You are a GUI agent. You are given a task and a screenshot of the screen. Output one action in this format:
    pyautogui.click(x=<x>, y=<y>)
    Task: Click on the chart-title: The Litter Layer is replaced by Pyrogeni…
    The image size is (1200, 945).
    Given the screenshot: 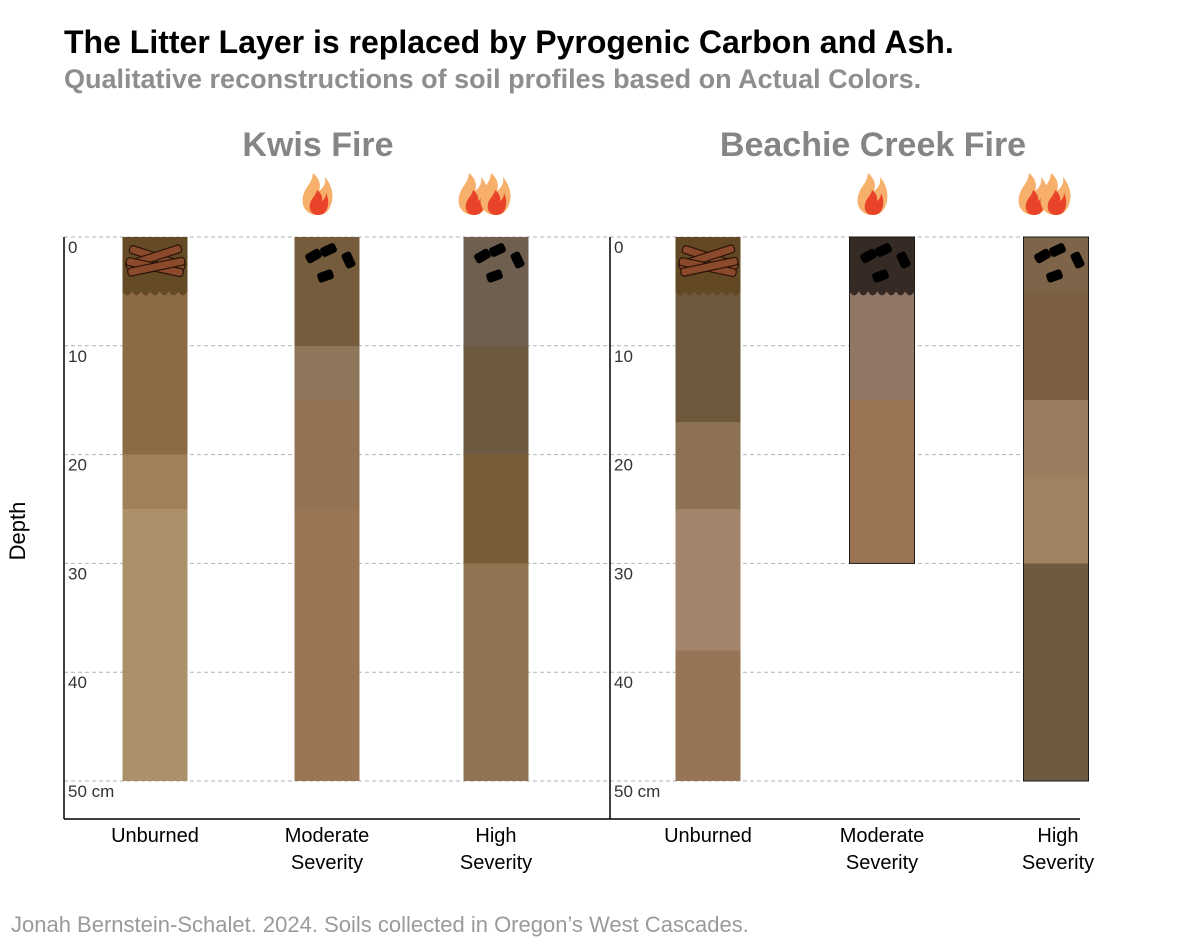 What is the action you would take?
    pyautogui.click(x=509, y=42)
    